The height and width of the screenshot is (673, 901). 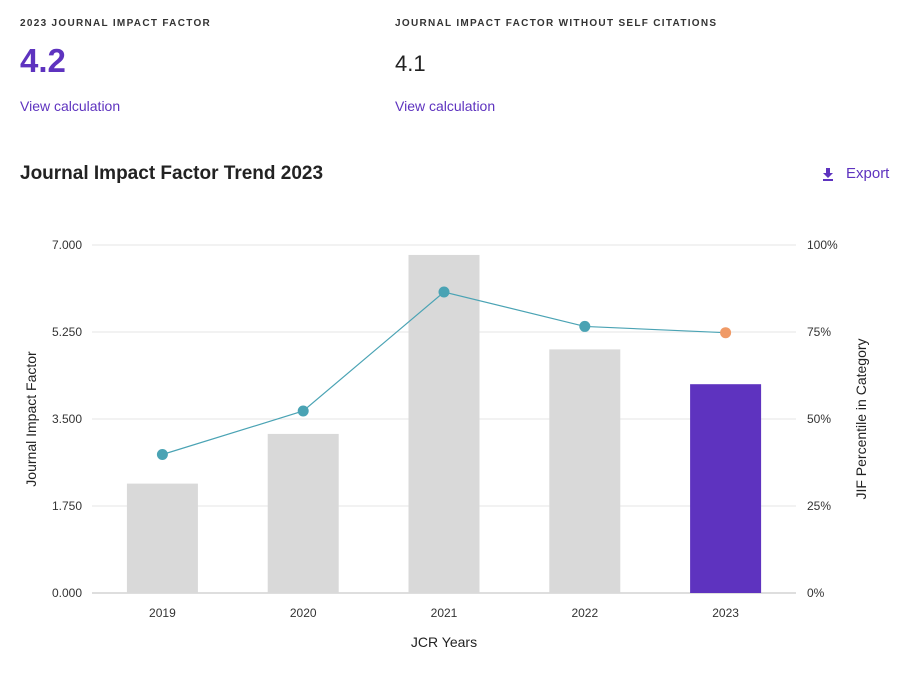 What do you see at coordinates (822, 245) in the screenshot?
I see `y2-tick-label: 100%` at bounding box center [822, 245].